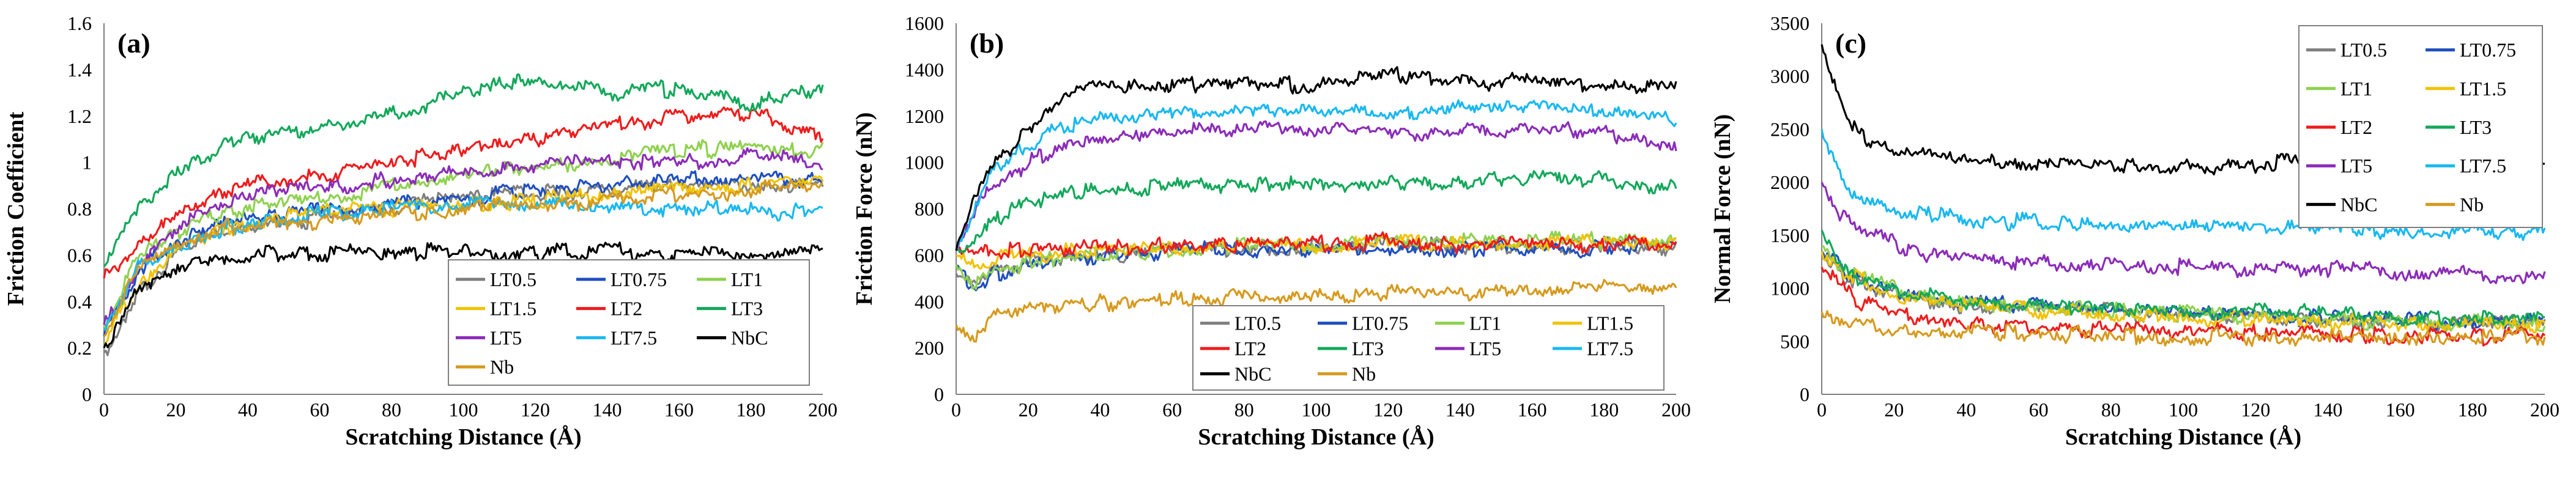 This screenshot has height=483, width=2576. What do you see at coordinates (929, 348) in the screenshot?
I see `y-tick-label: 200` at bounding box center [929, 348].